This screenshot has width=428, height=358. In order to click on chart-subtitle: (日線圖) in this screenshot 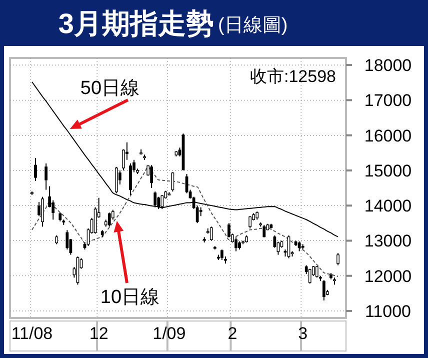, I will do `click(253, 25)`.